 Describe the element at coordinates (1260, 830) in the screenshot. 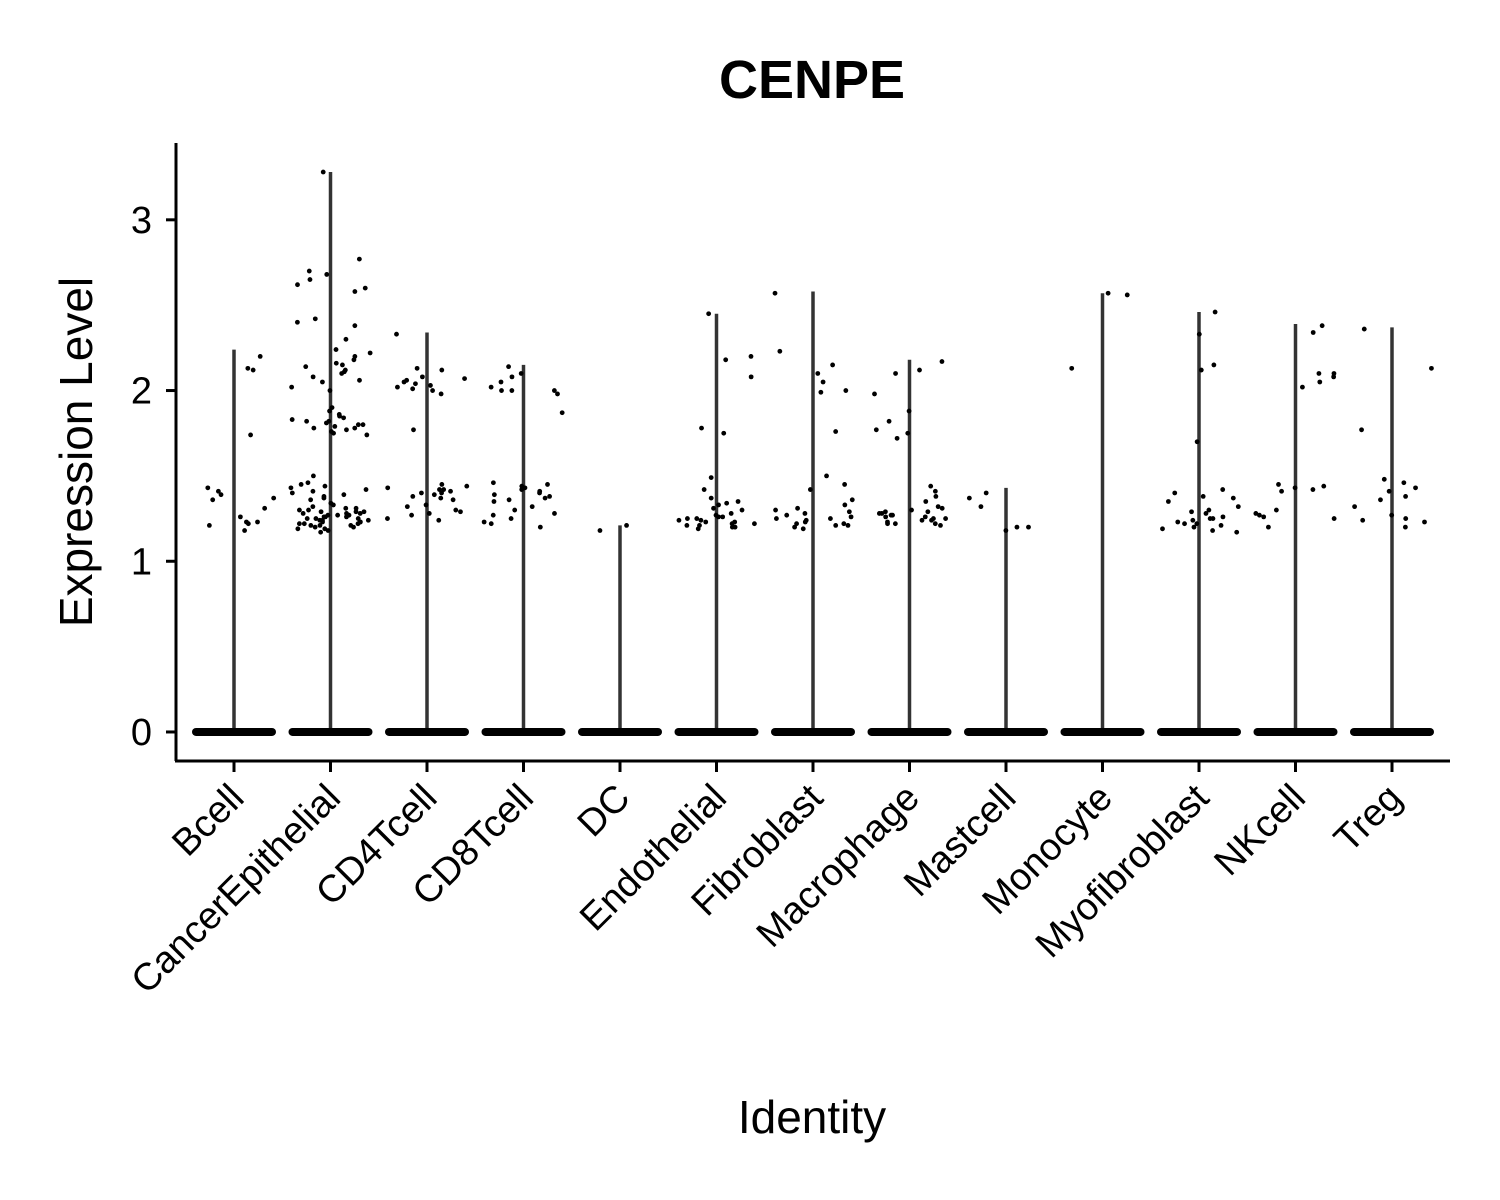

I see `x-tick-label: NKcell` at that location.